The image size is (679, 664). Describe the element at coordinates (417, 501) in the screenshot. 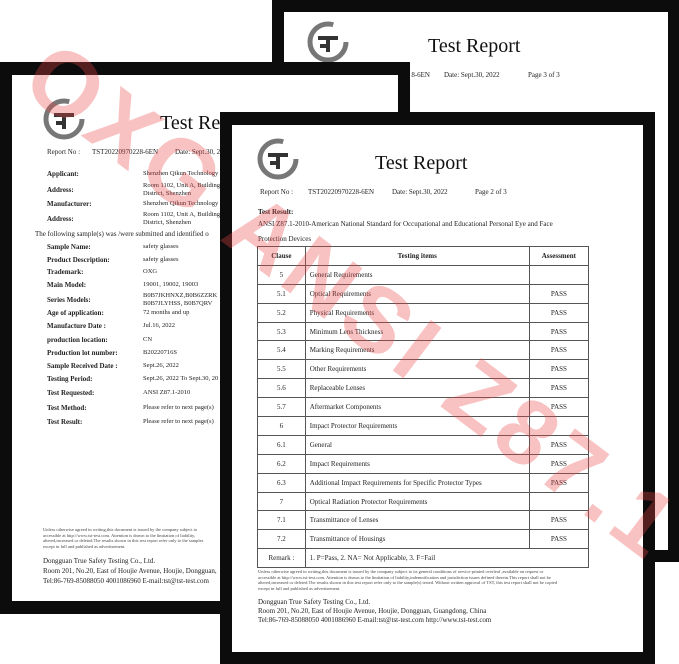

I see `table-cell: Optical Radiation Protector Requirements` at that location.